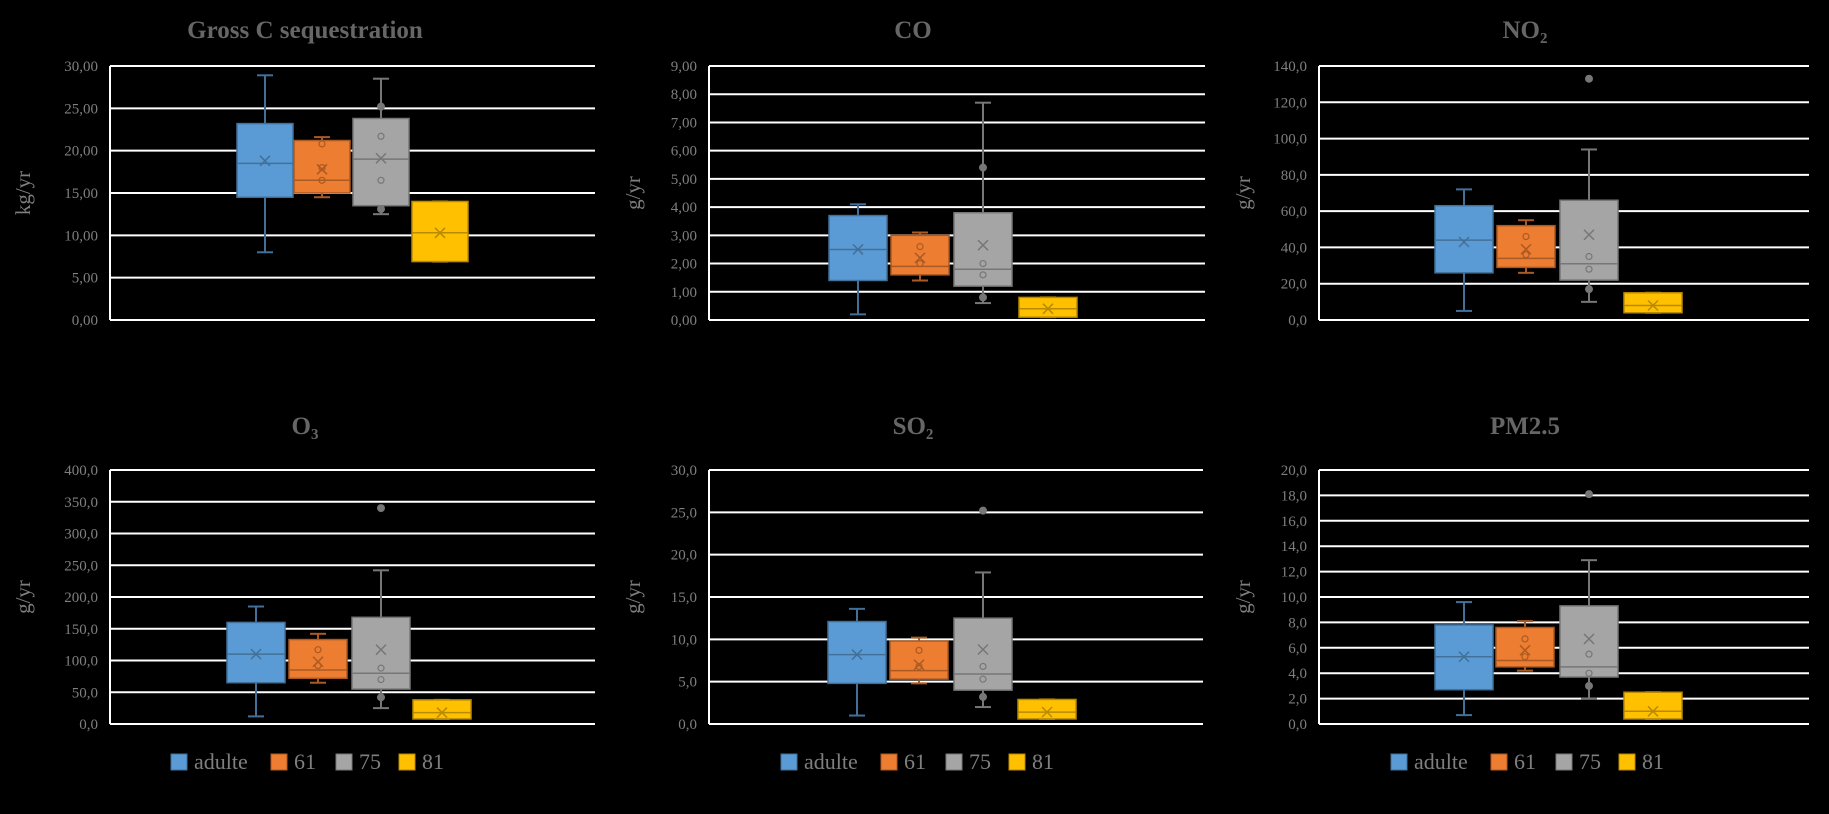  I want to click on y-tick-label: 140,0, so click(1290, 67).